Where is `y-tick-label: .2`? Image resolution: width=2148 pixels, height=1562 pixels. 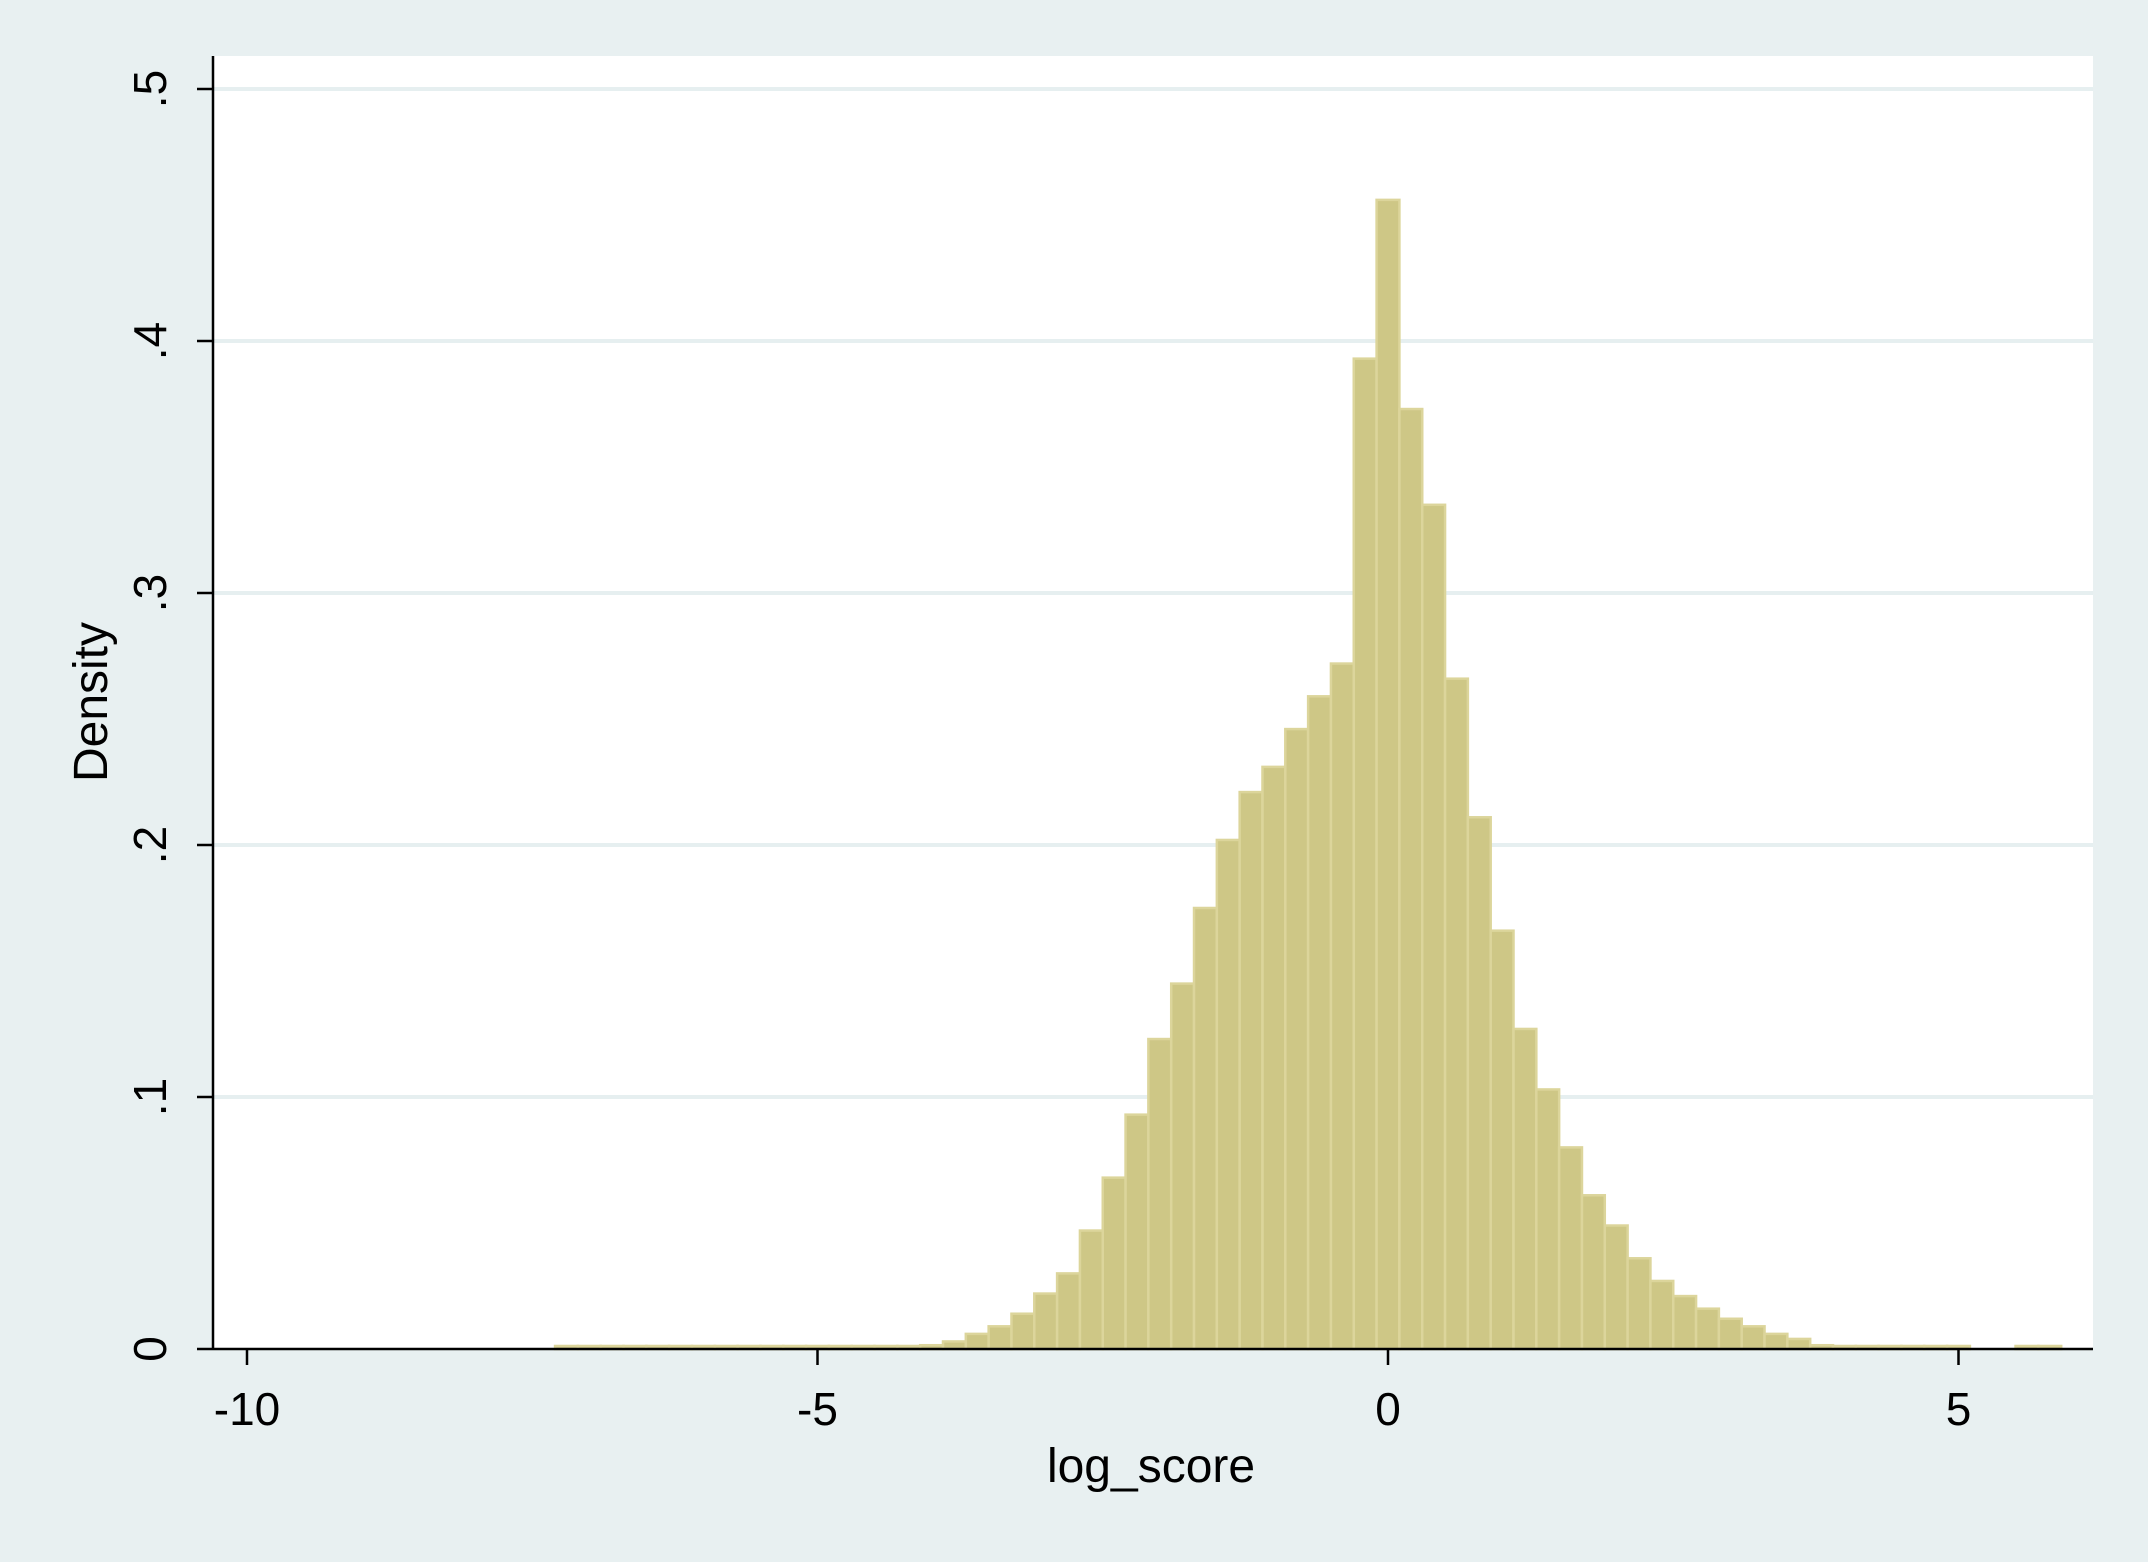 y-tick-label: .2 is located at coordinates (150, 845).